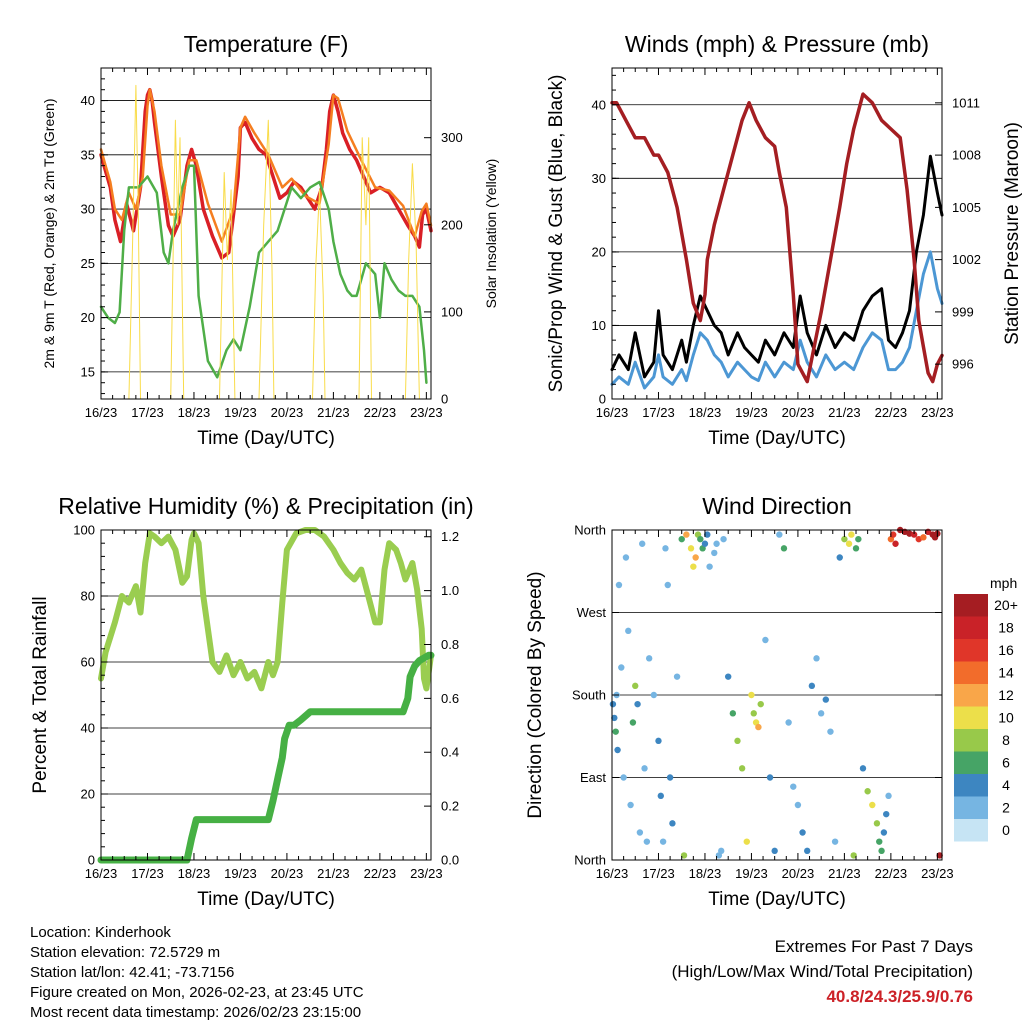 The width and height of the screenshot is (1024, 1024). Describe the element at coordinates (1006, 740) in the screenshot. I see `legend-label: 8` at that location.